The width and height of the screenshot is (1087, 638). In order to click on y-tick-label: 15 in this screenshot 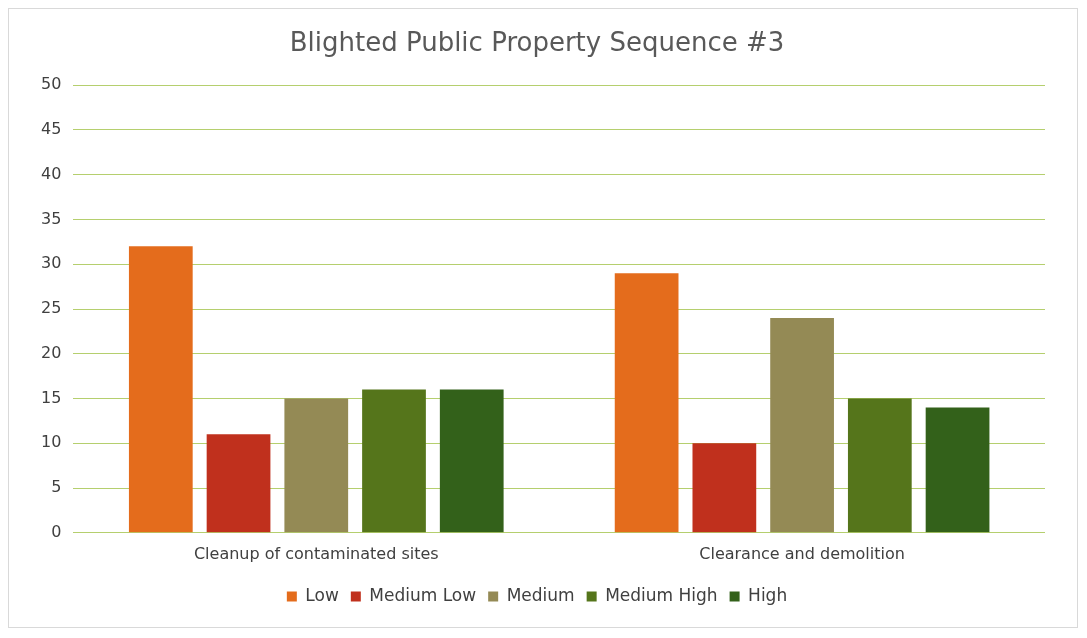, I will do `click(51, 397)`.